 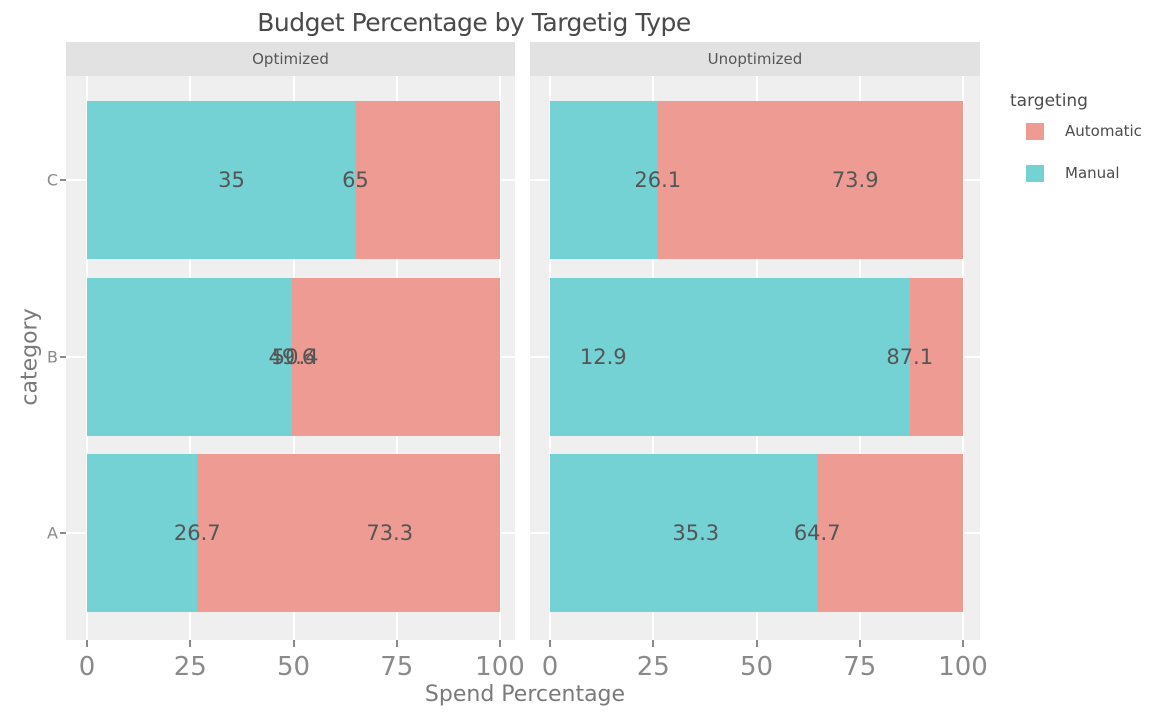 I want to click on bar-value-label: 50.4, so click(x=295, y=357).